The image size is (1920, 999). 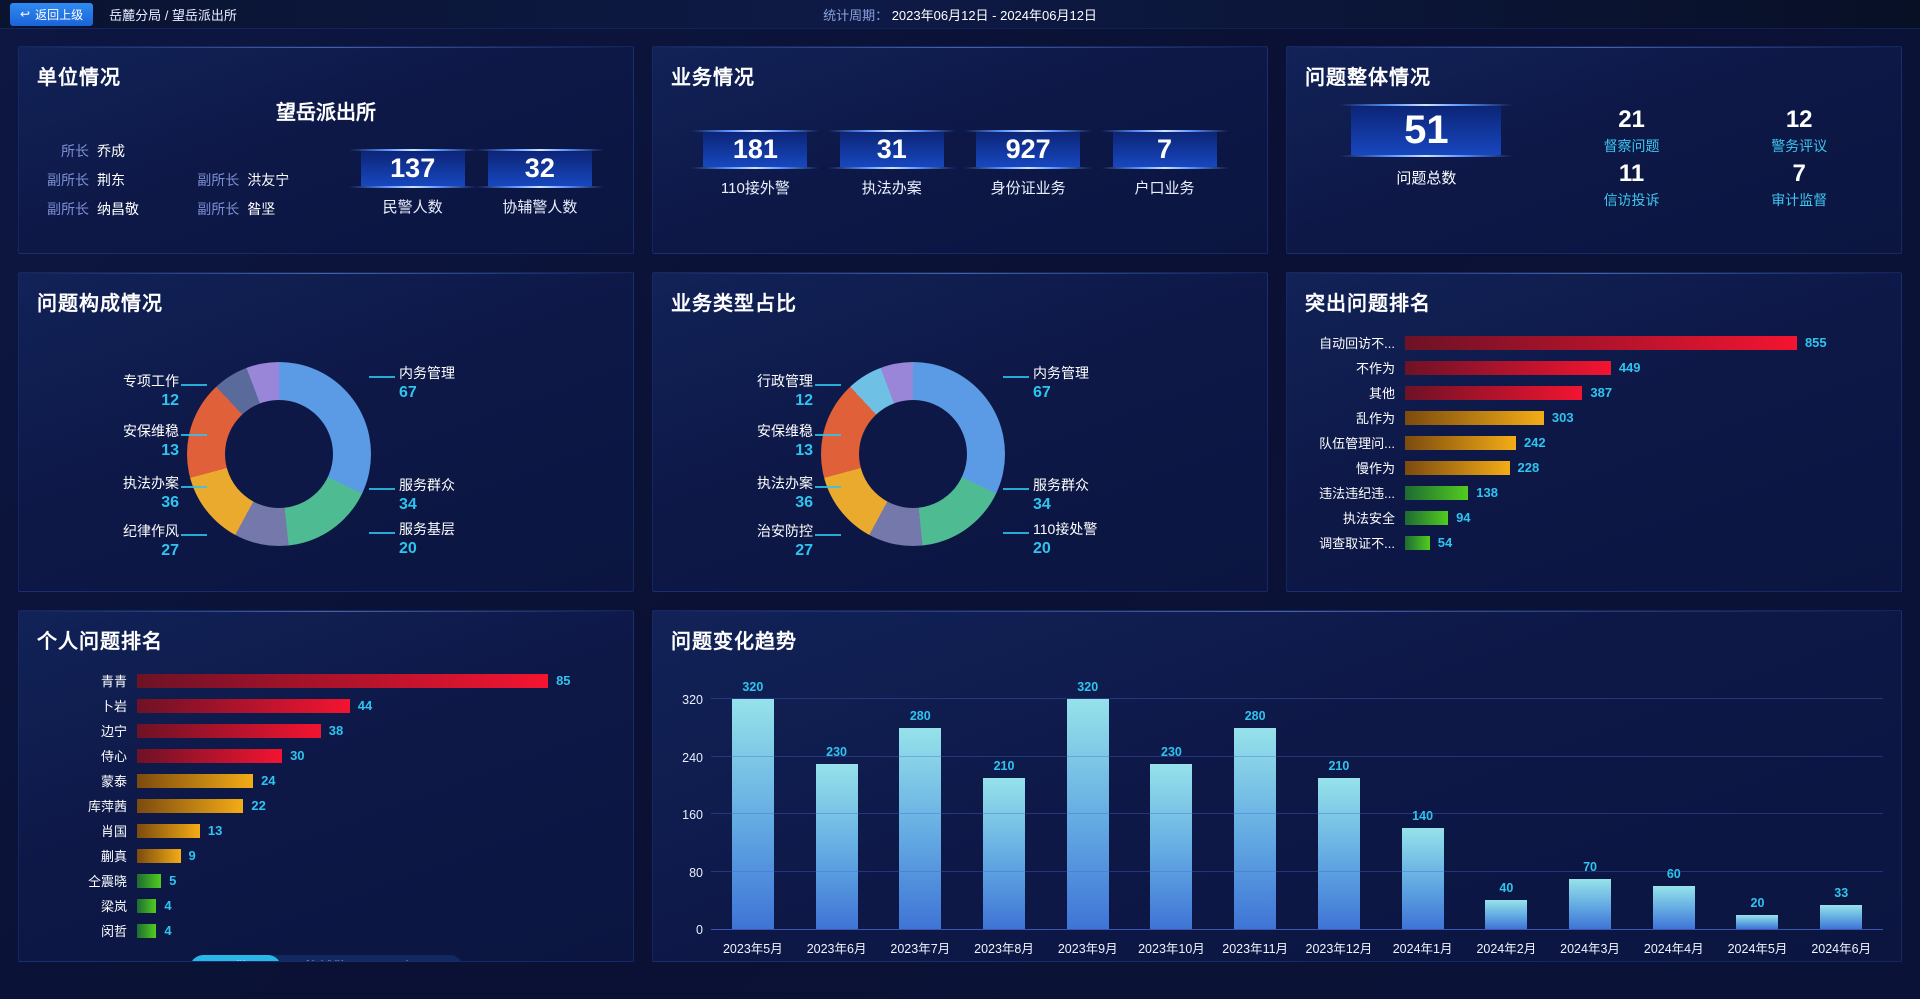 What do you see at coordinates (376, 730) in the screenshot?
I see `bar-area: 38` at bounding box center [376, 730].